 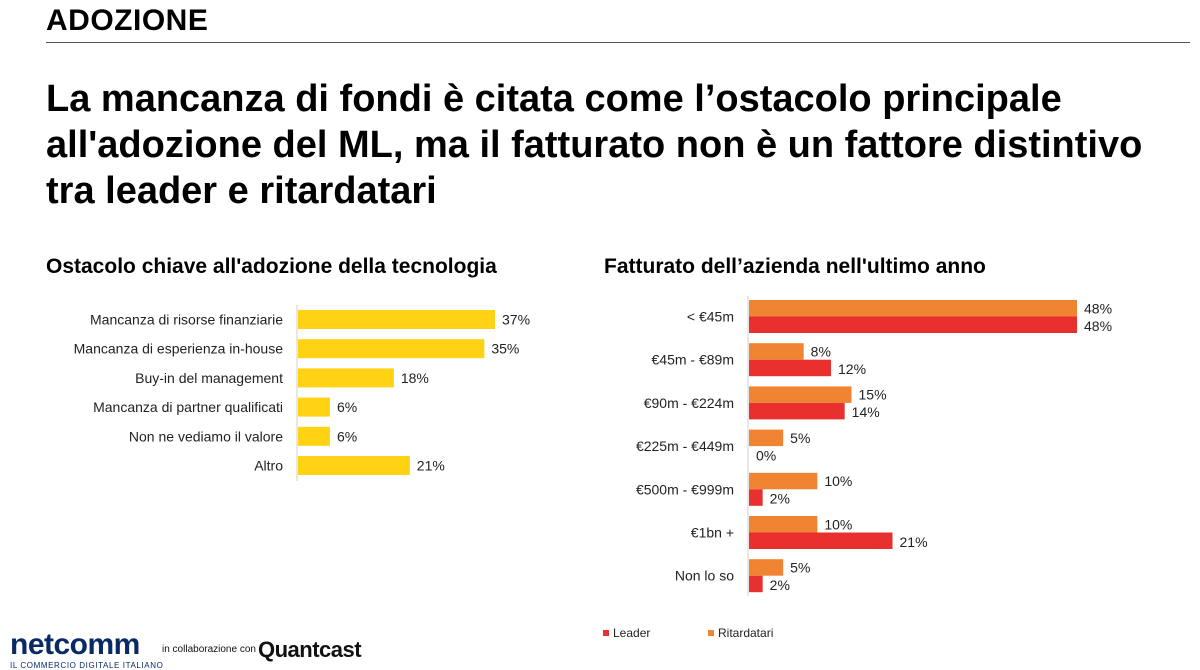 I want to click on category-label: Mancanza di esperienza in-house, so click(x=179, y=349).